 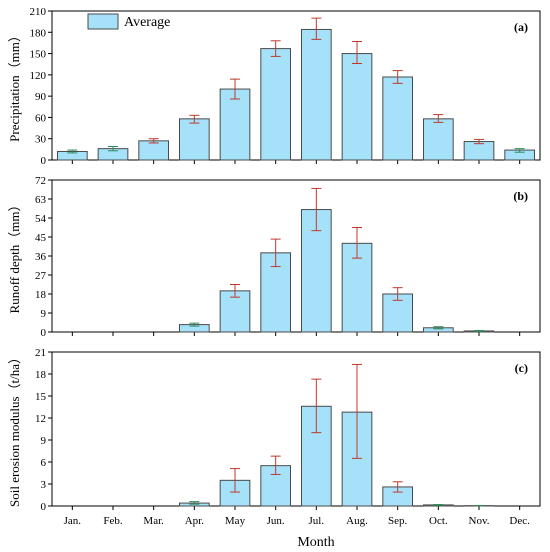 I want to click on x-tick-label: Dec., so click(x=519, y=521).